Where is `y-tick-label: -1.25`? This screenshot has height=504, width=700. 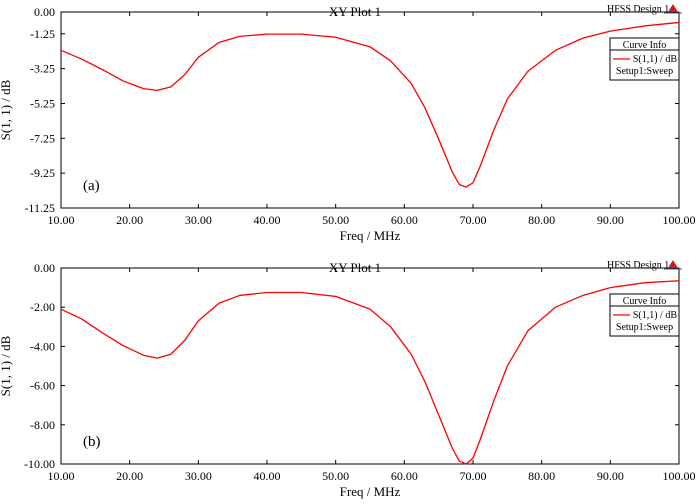
y-tick-label: -1.25 is located at coordinates (42, 34).